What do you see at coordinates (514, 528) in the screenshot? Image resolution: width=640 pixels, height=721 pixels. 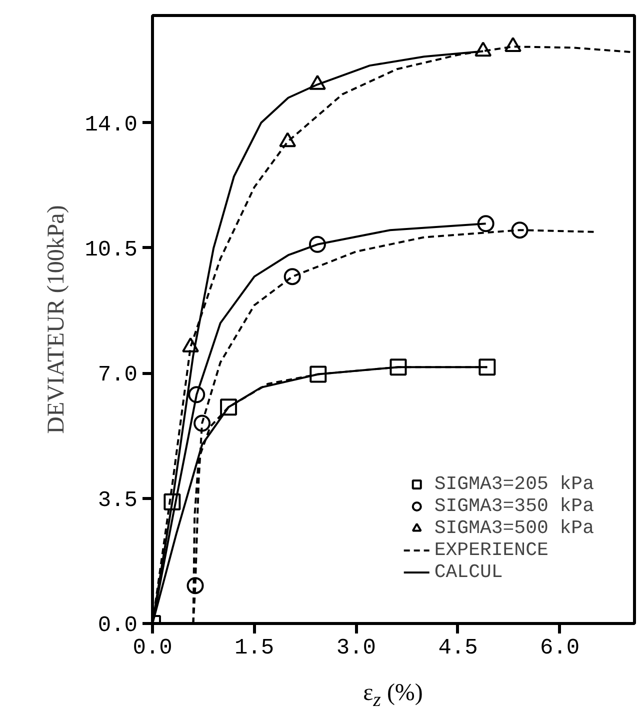 I see `legend-label: SIGMA3=500 kPa` at bounding box center [514, 528].